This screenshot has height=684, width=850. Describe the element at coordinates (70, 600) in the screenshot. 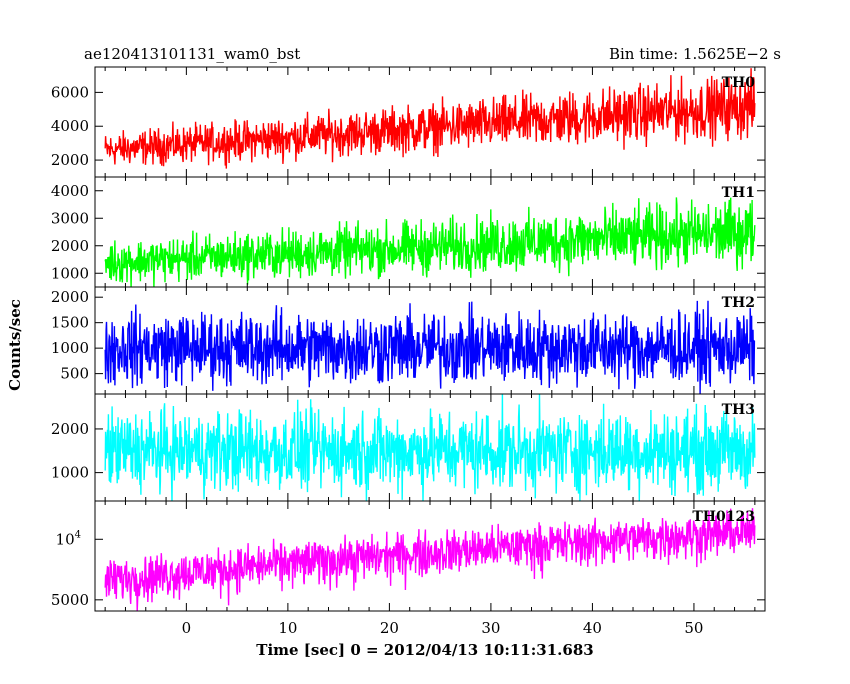

I see `y-tick-label: 5000` at that location.